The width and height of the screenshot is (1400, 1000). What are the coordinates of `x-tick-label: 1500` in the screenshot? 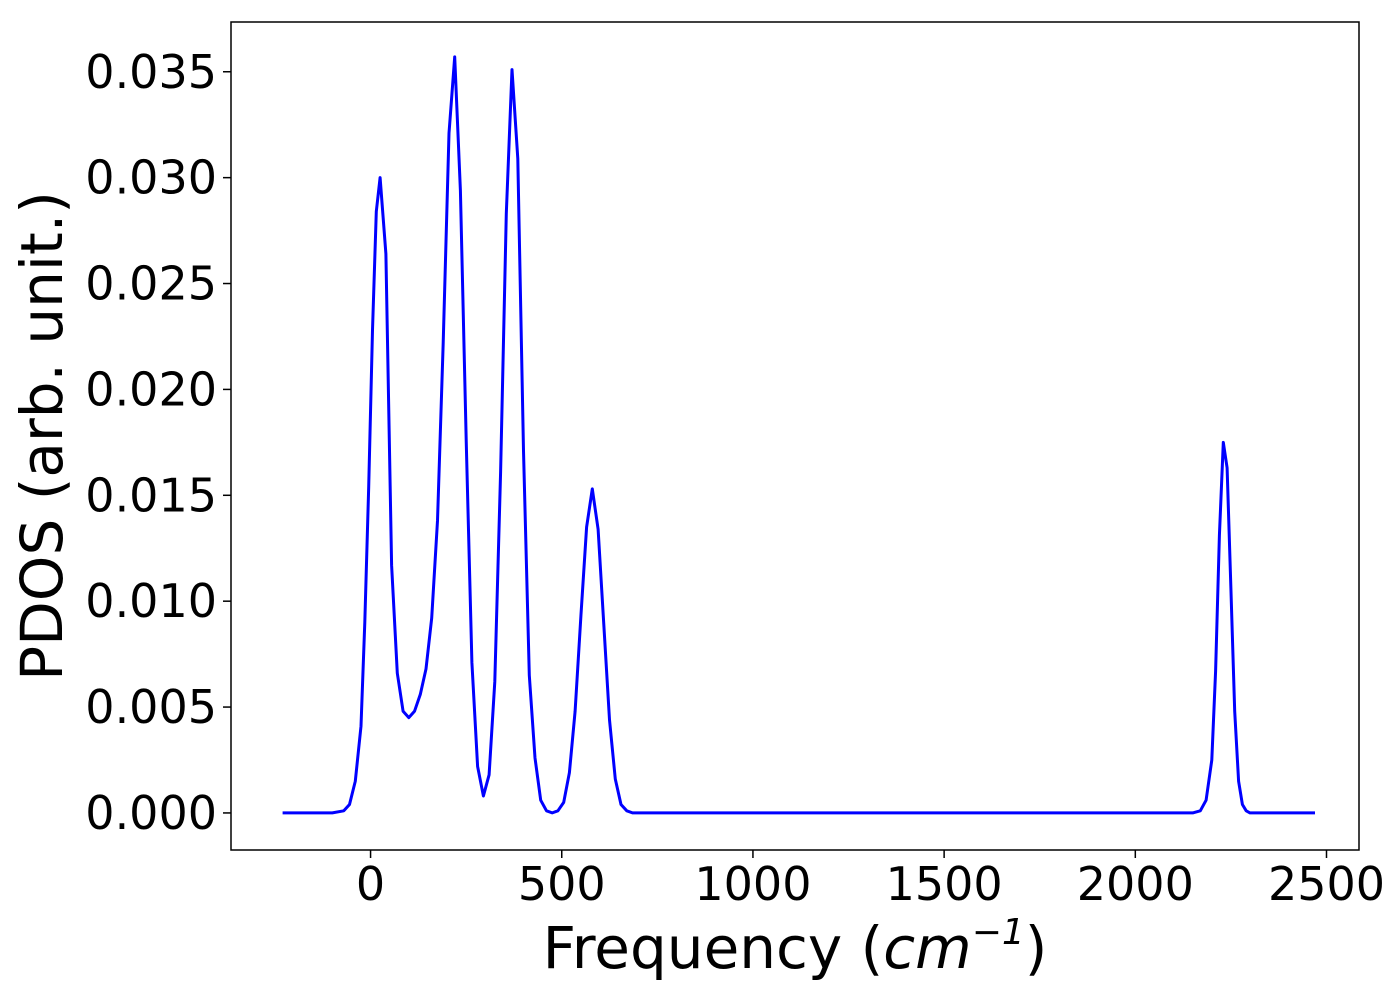 It's located at (944, 884).